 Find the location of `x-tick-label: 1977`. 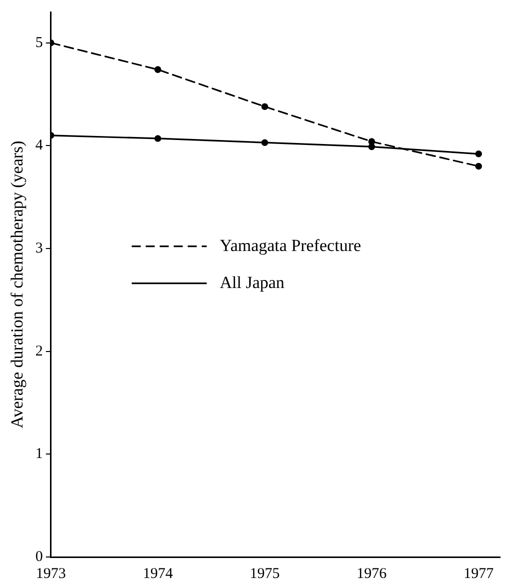

x-tick-label: 1977 is located at coordinates (479, 574).